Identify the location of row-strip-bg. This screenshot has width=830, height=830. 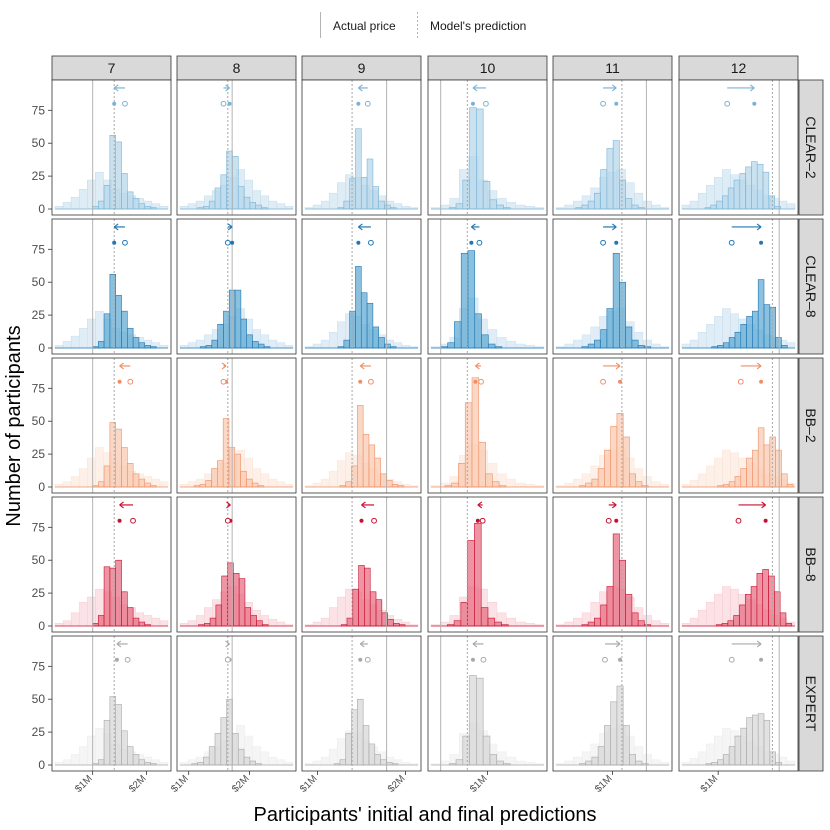
(811, 286).